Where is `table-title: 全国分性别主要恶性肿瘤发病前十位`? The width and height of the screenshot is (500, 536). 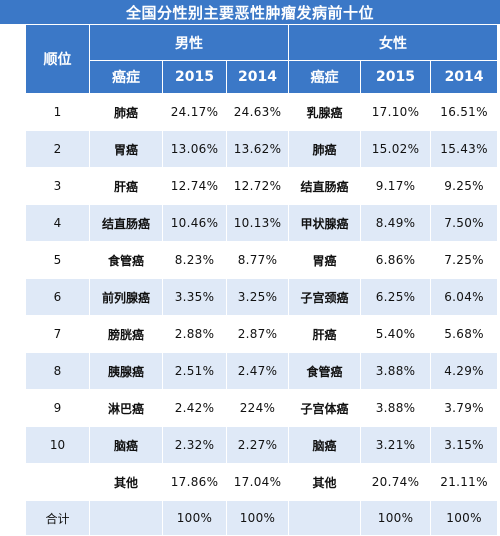
table-title: 全国分性别主要恶性肿瘤发病前十位 is located at coordinates (250, 12).